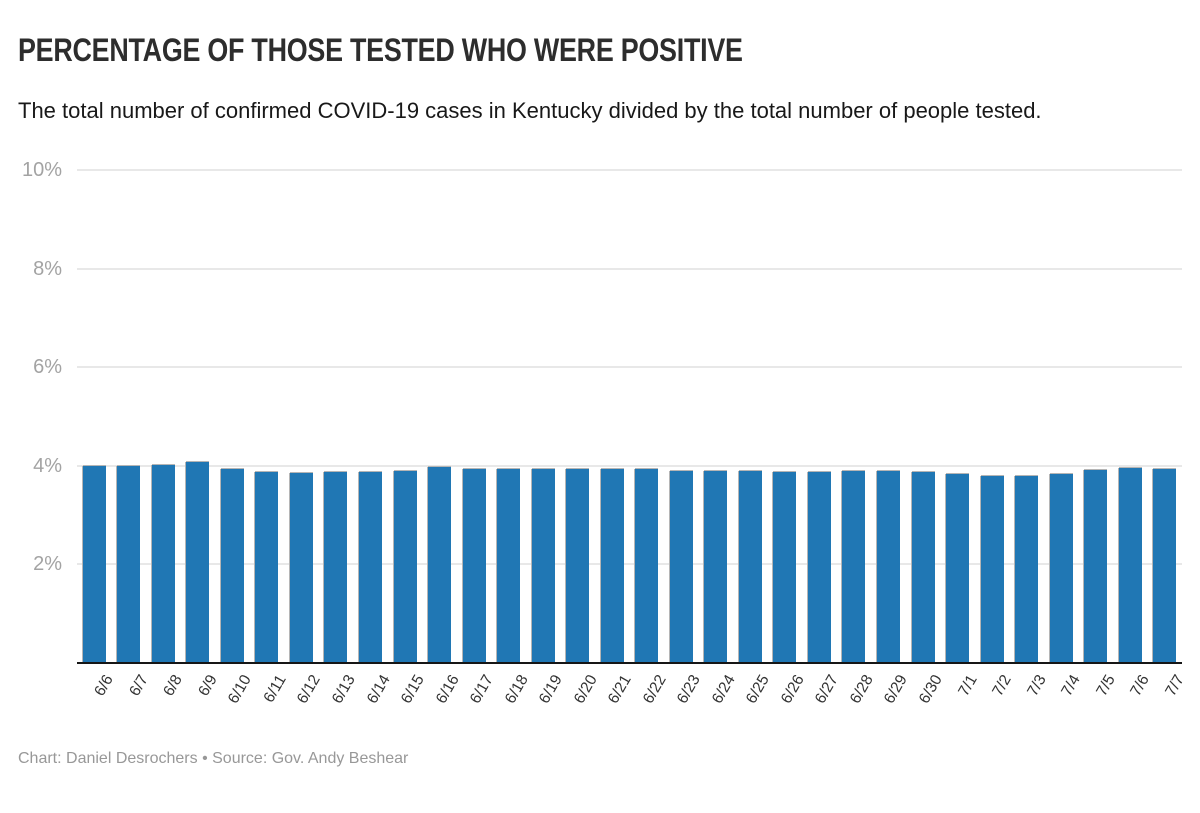 The height and width of the screenshot is (813, 1200). What do you see at coordinates (1036, 686) in the screenshot?
I see `x-tick-label: 7/3` at bounding box center [1036, 686].